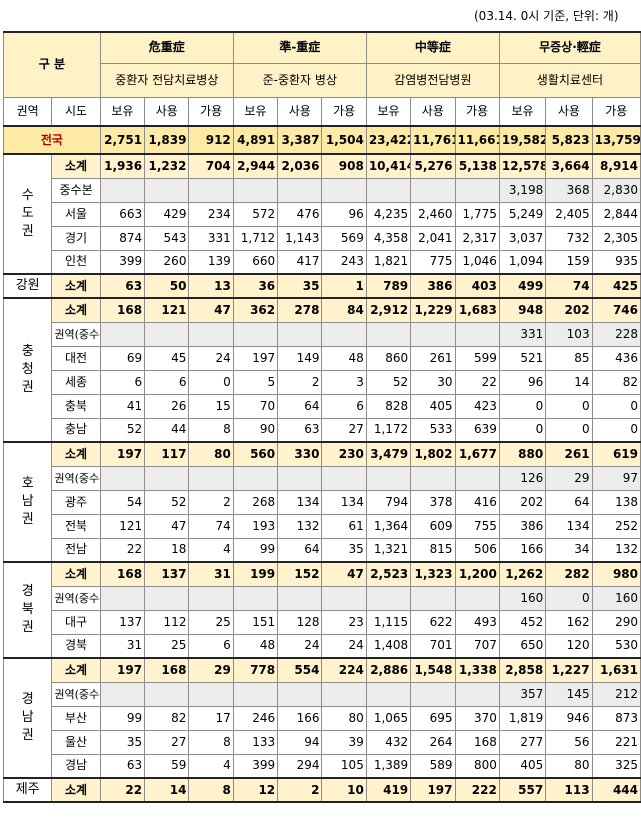 The image size is (641, 820). What do you see at coordinates (344, 766) in the screenshot?
I see `value-cell: 105` at bounding box center [344, 766].